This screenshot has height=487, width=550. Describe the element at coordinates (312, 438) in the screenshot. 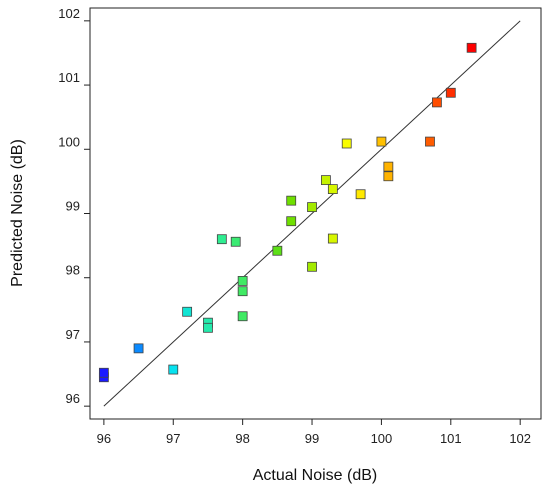

I see `x-tick-label: 99` at that location.